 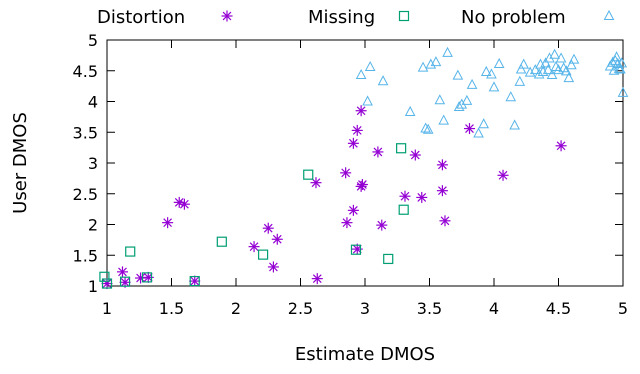 What do you see at coordinates (300, 308) in the screenshot?
I see `x-tick-label: 2.5` at bounding box center [300, 308].